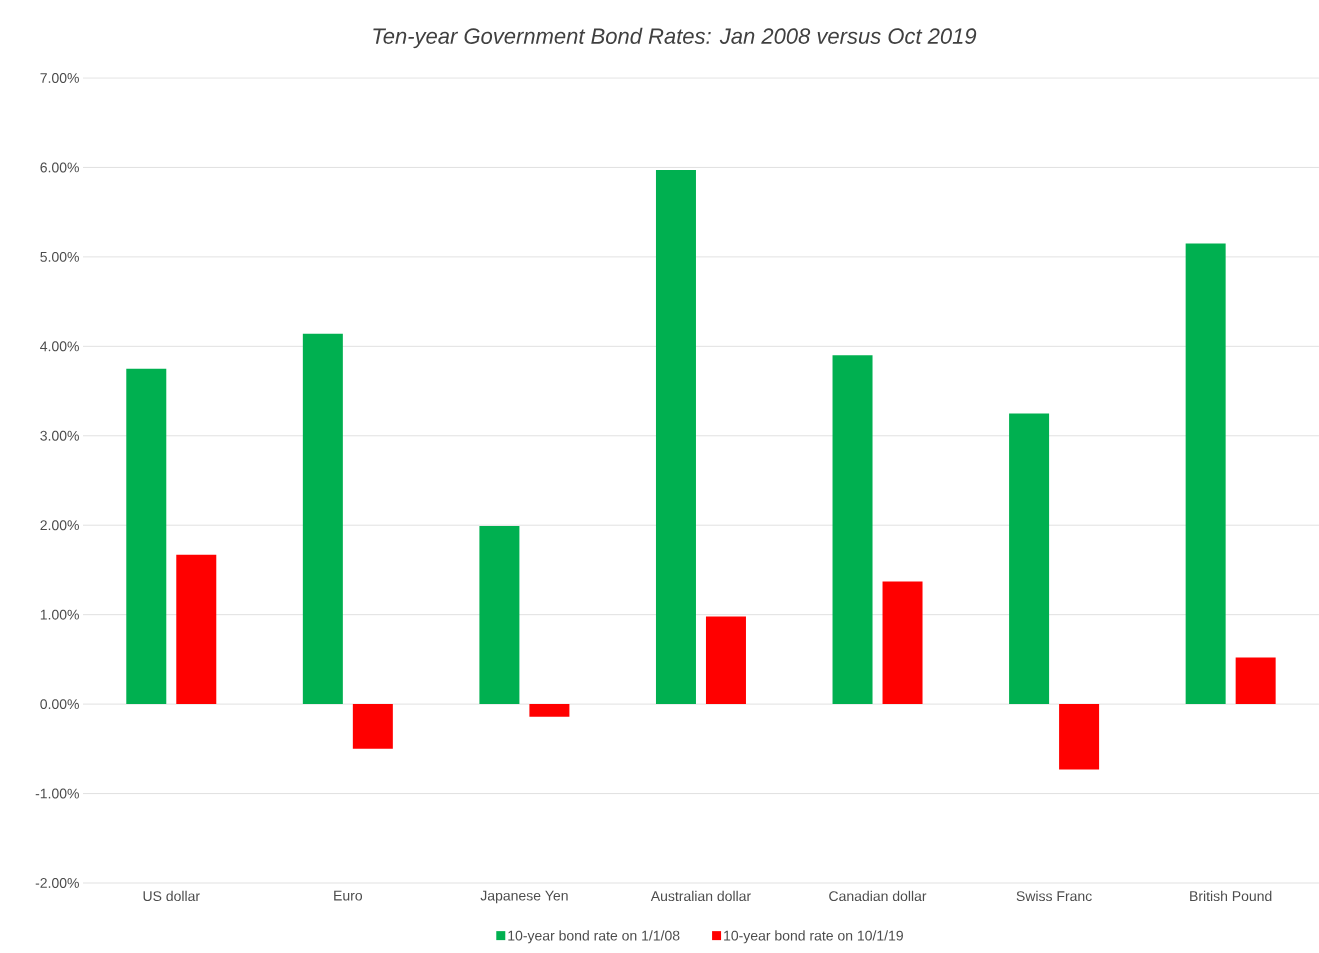 Image resolution: width=1319 pixels, height=953 pixels. Describe the element at coordinates (59, 704) in the screenshot. I see `y-tick-label: 0.00%` at that location.